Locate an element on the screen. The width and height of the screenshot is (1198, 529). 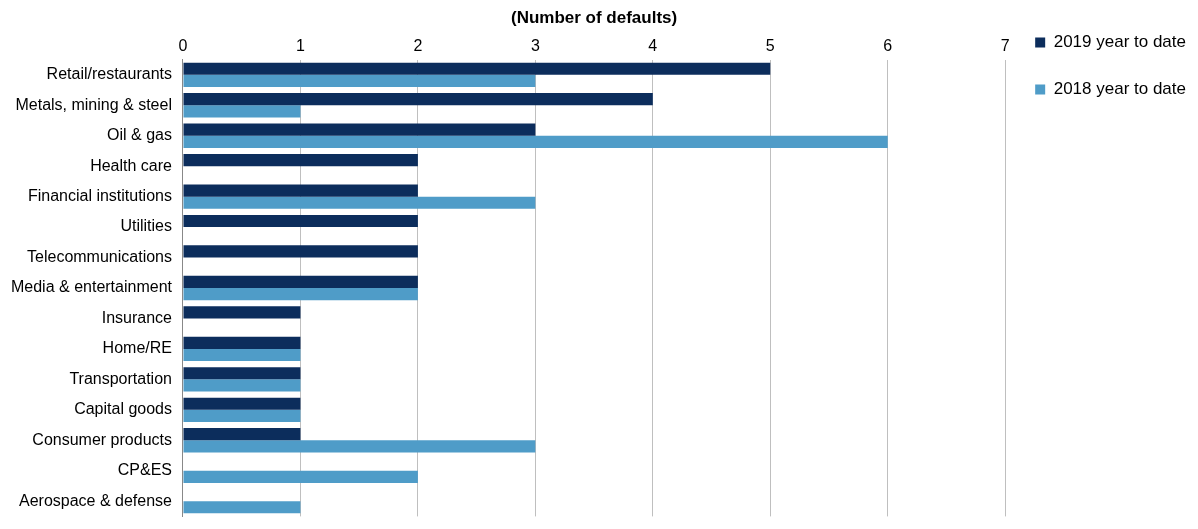
x-tick-label: 2 is located at coordinates (418, 46).